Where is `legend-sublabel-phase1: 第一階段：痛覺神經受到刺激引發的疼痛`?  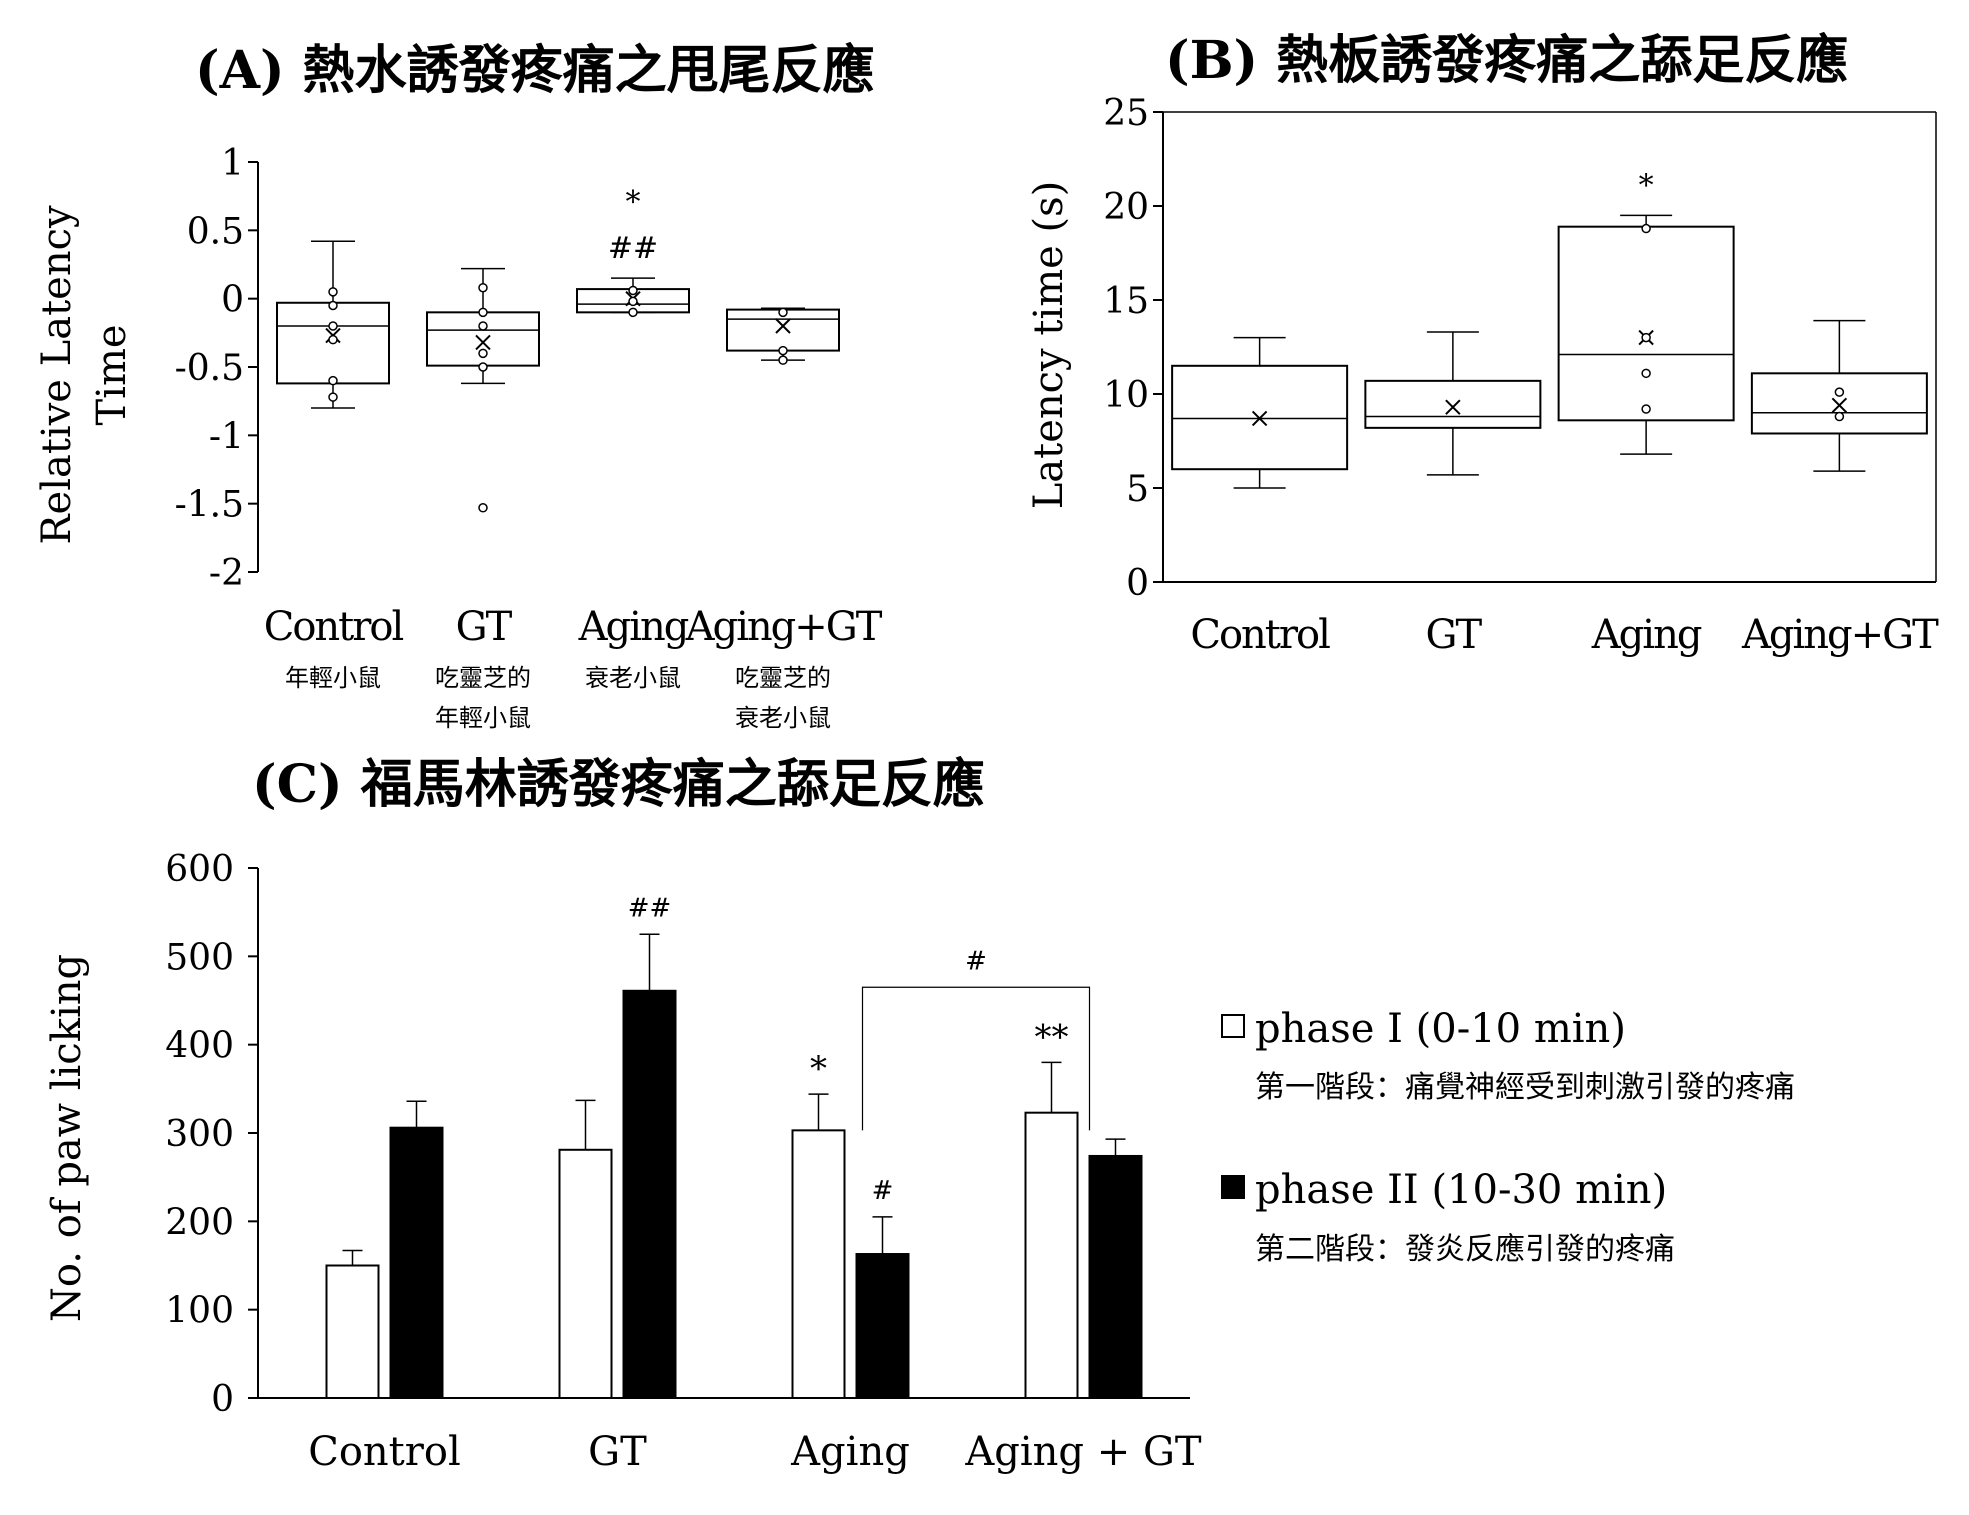
legend-sublabel-phase1: 第一階段：痛覺神經受到刺激引發的疼痛 is located at coordinates (1525, 1087).